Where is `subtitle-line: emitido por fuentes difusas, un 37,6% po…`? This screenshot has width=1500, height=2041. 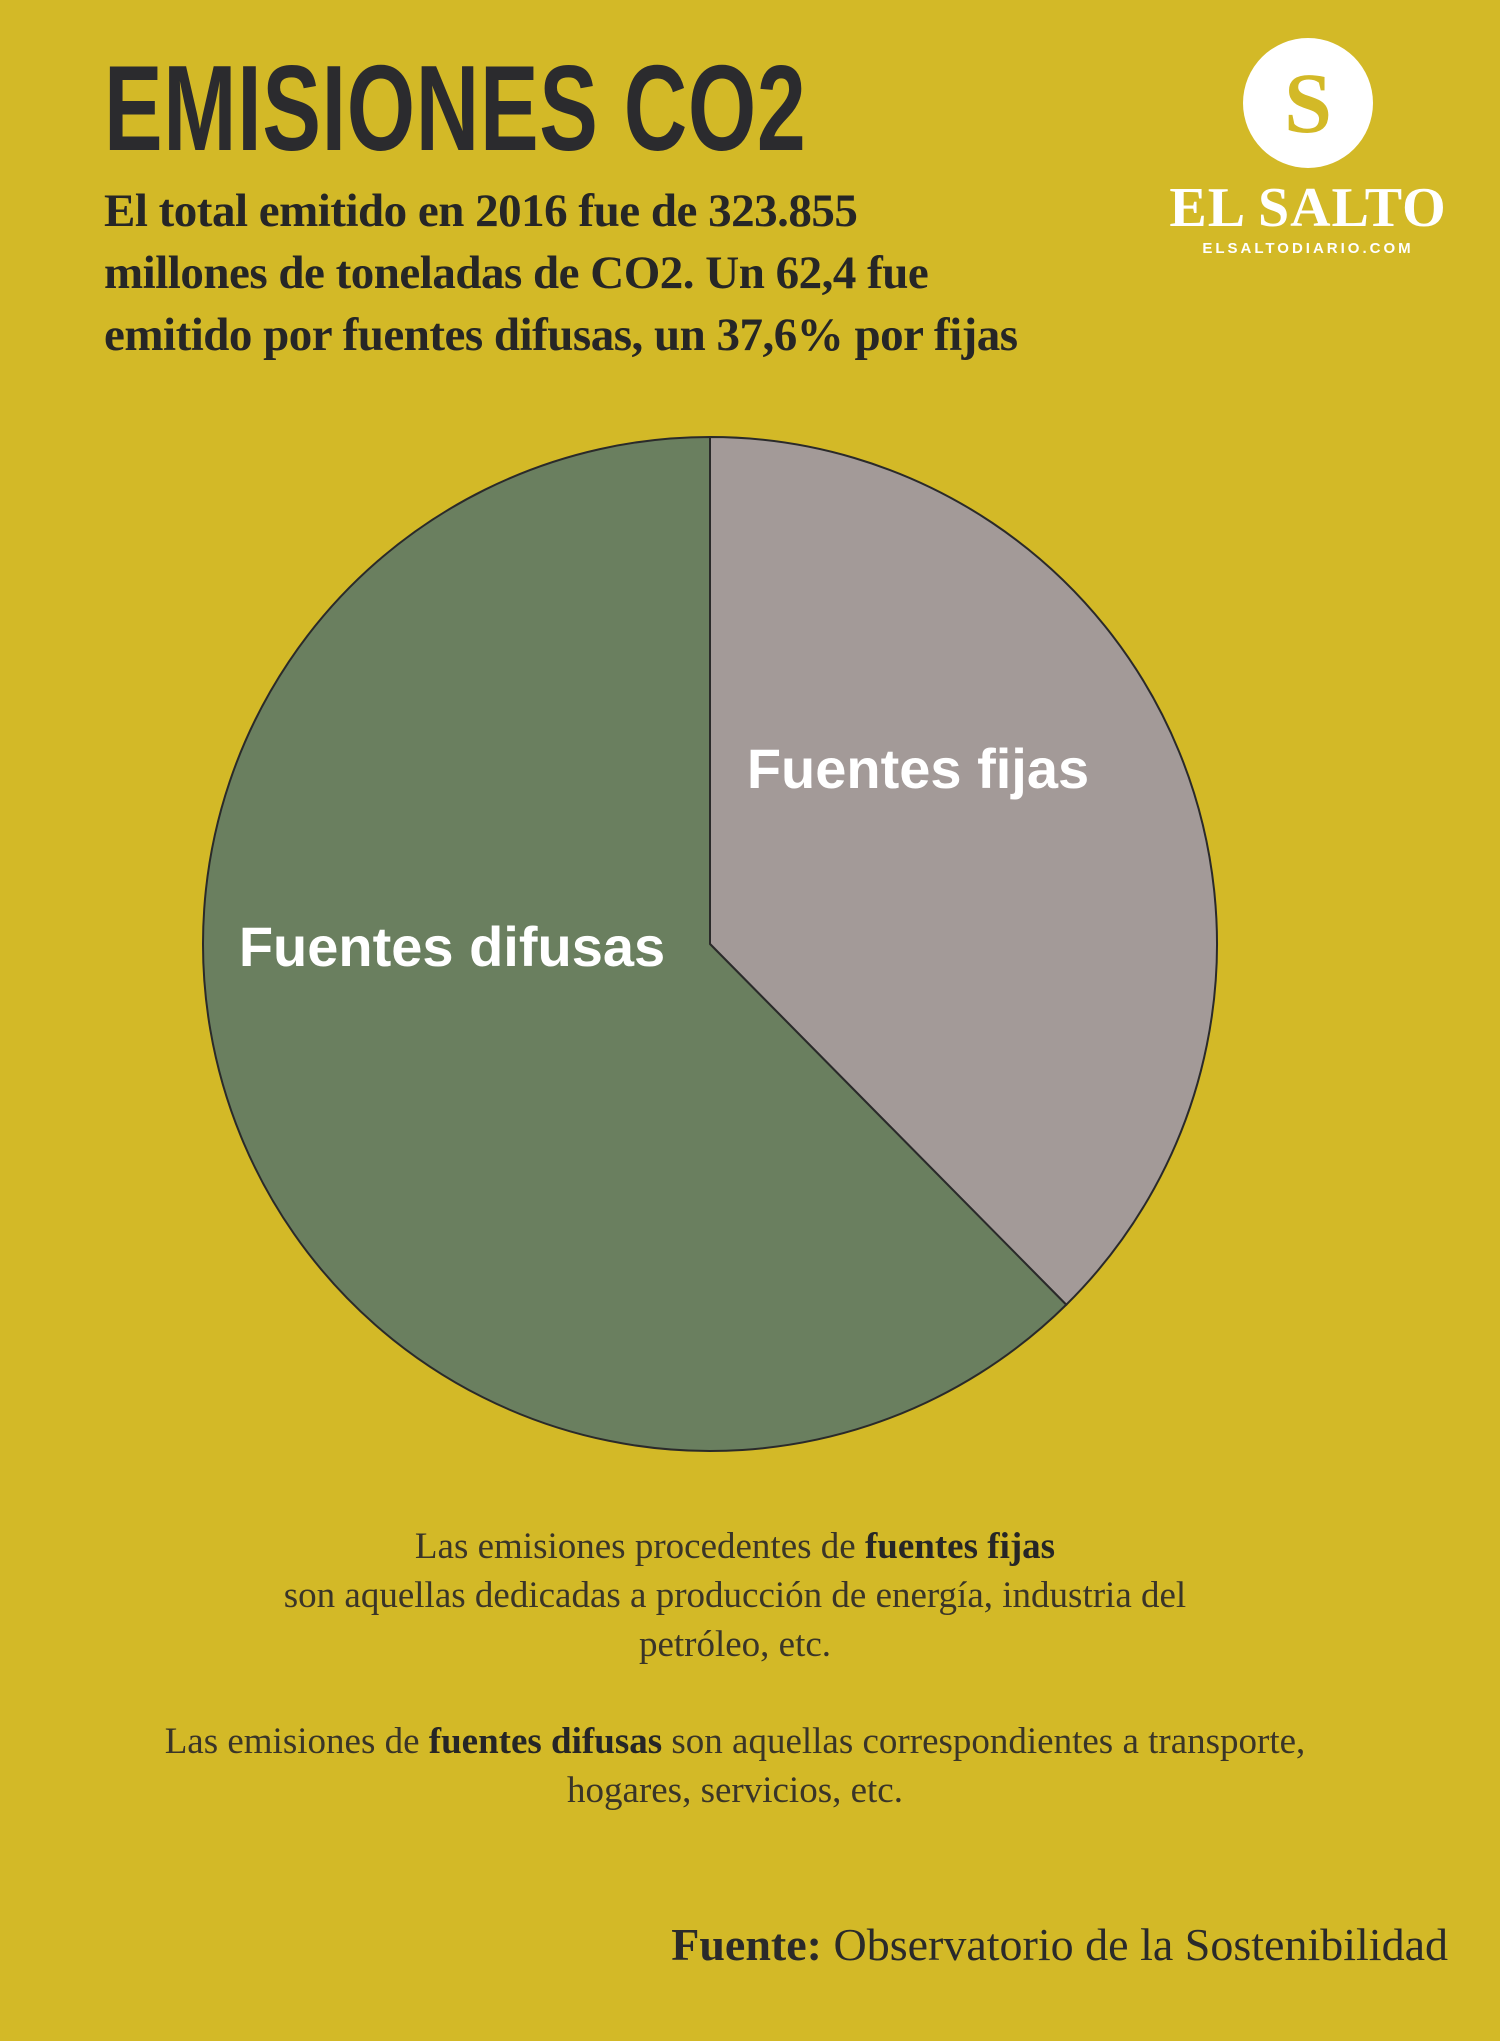
subtitle-line: emitido por fuentes difusas, un 37,6% po… is located at coordinates (561, 335).